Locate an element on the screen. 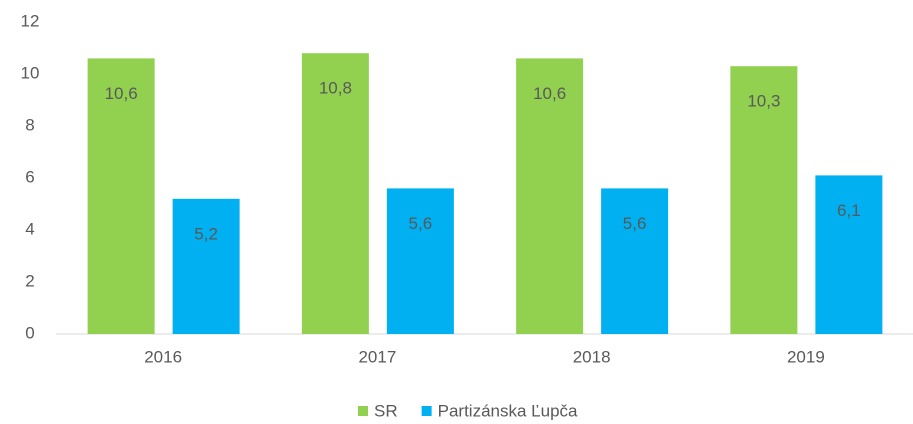 The height and width of the screenshot is (424, 913). x-tick-label: 2016 is located at coordinates (163, 356).